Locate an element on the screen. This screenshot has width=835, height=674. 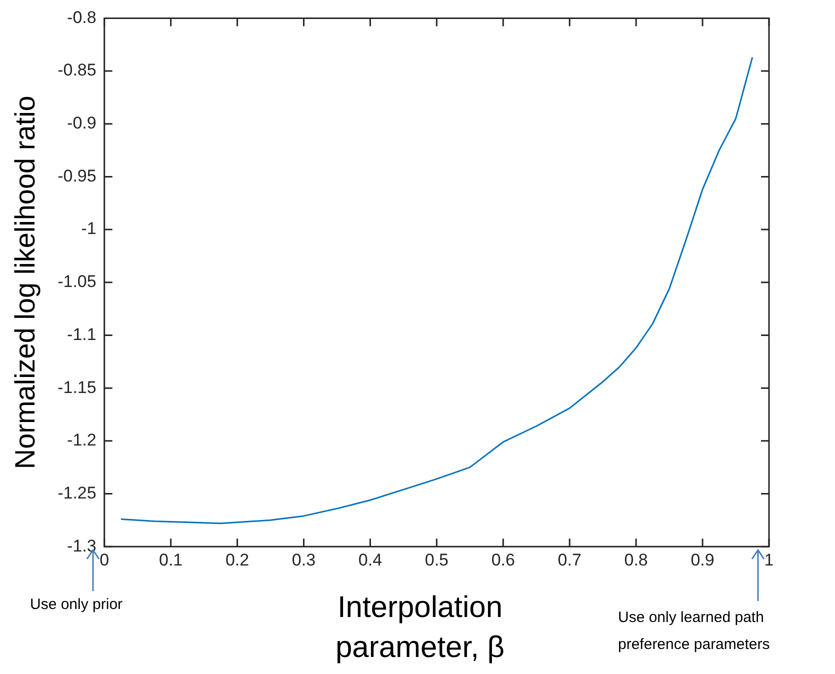
x-tick-label: 0.9 is located at coordinates (702, 560).